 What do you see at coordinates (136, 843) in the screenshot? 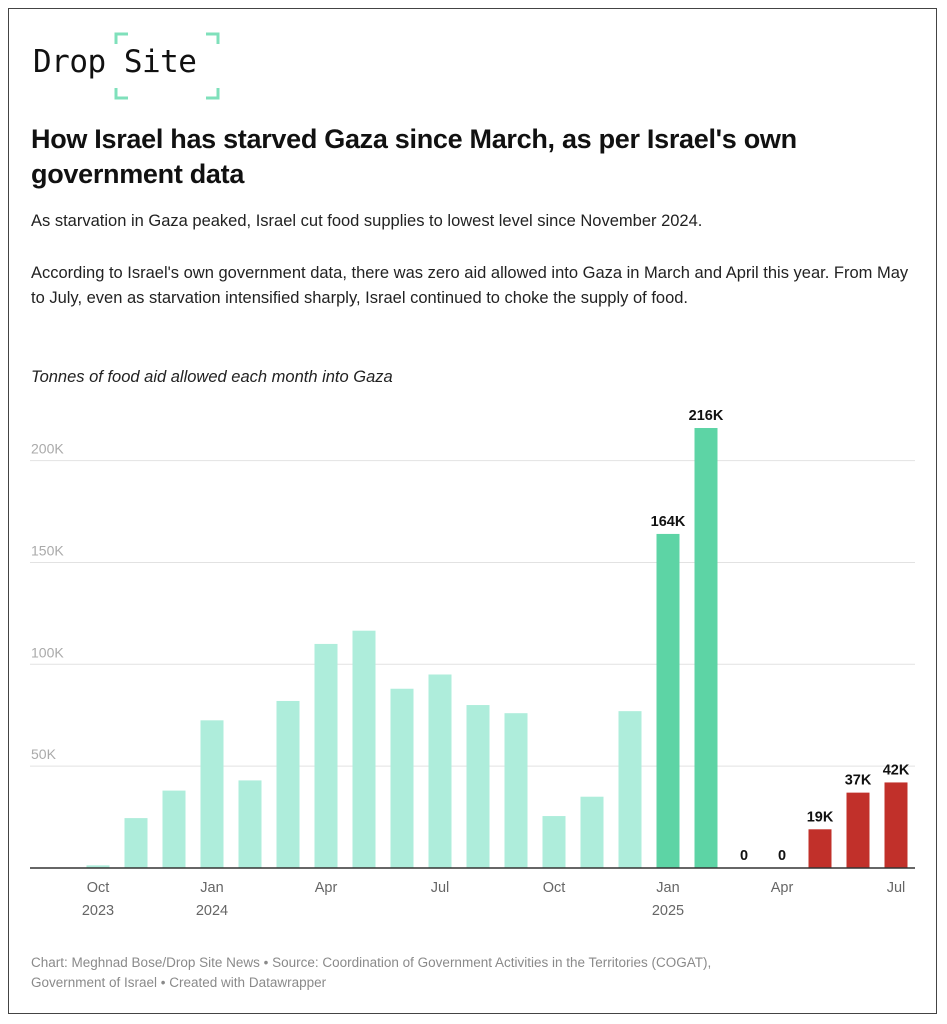
I see `bar-nov-2023` at bounding box center [136, 843].